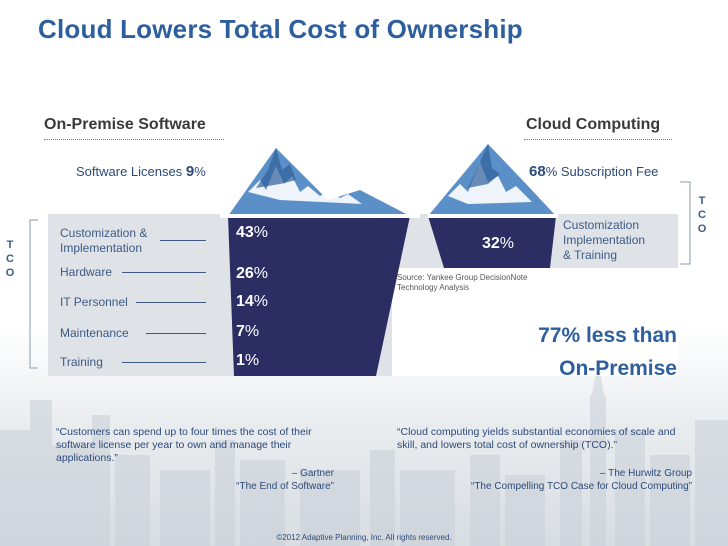 The width and height of the screenshot is (728, 546). What do you see at coordinates (607, 335) in the screenshot?
I see `savings-line-1: 77% less than` at bounding box center [607, 335].